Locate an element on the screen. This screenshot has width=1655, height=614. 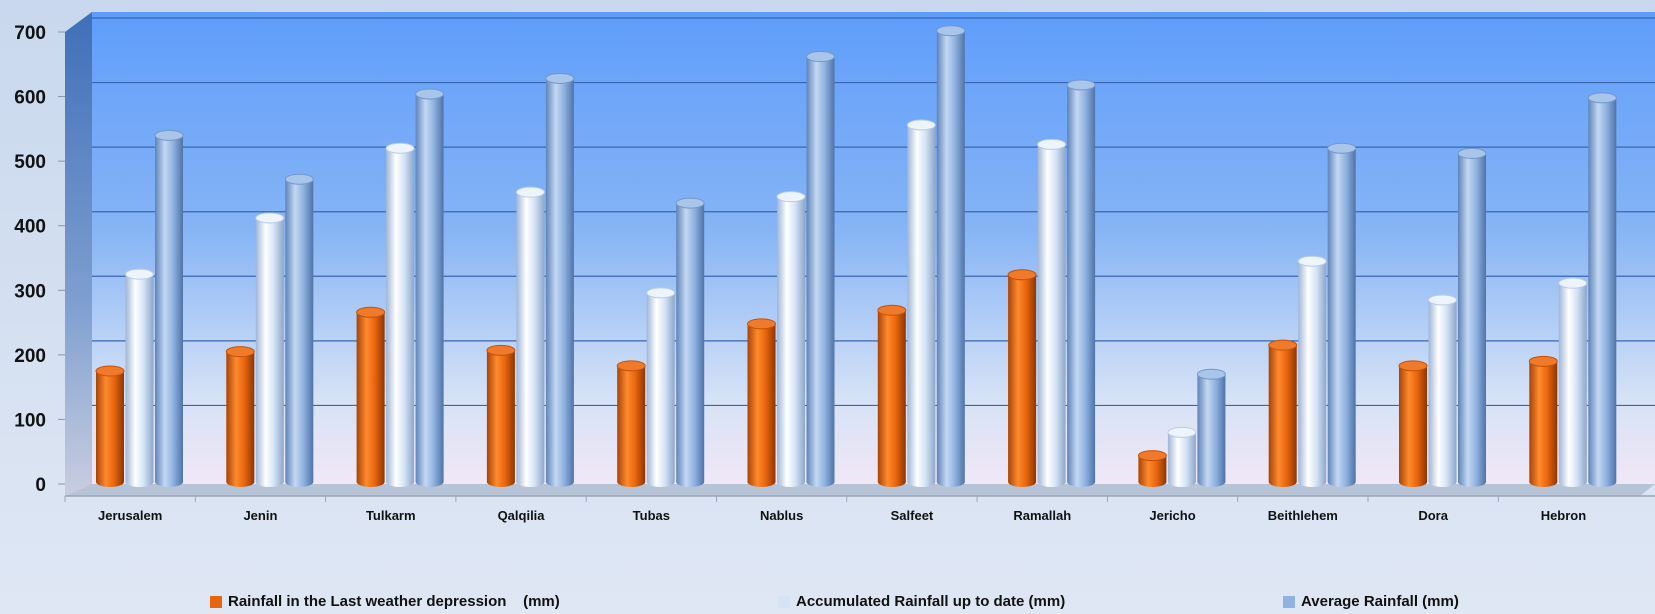
y-tick-label: 100 is located at coordinates (30, 420).